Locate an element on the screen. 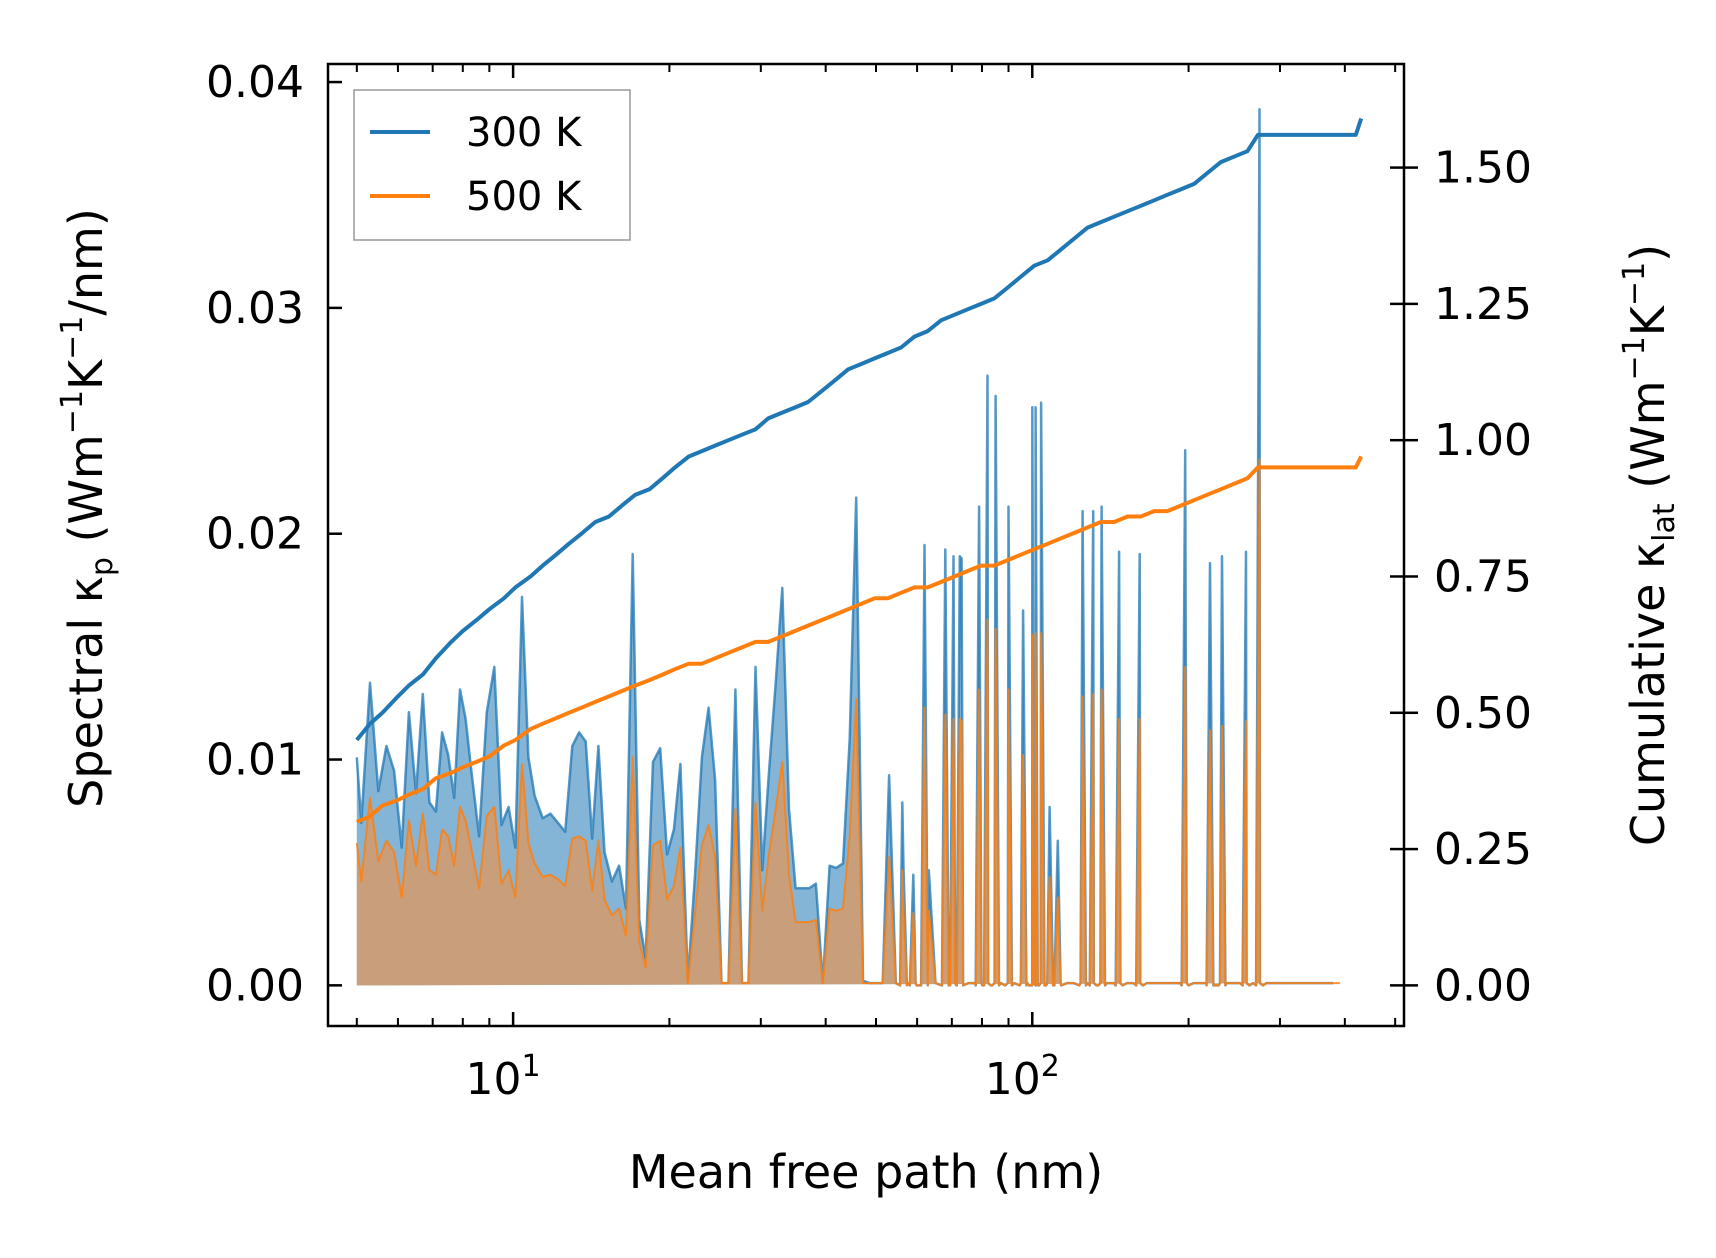 This screenshot has width=1716, height=1258. y-right-tick-label: 1.00 is located at coordinates (1483, 440).